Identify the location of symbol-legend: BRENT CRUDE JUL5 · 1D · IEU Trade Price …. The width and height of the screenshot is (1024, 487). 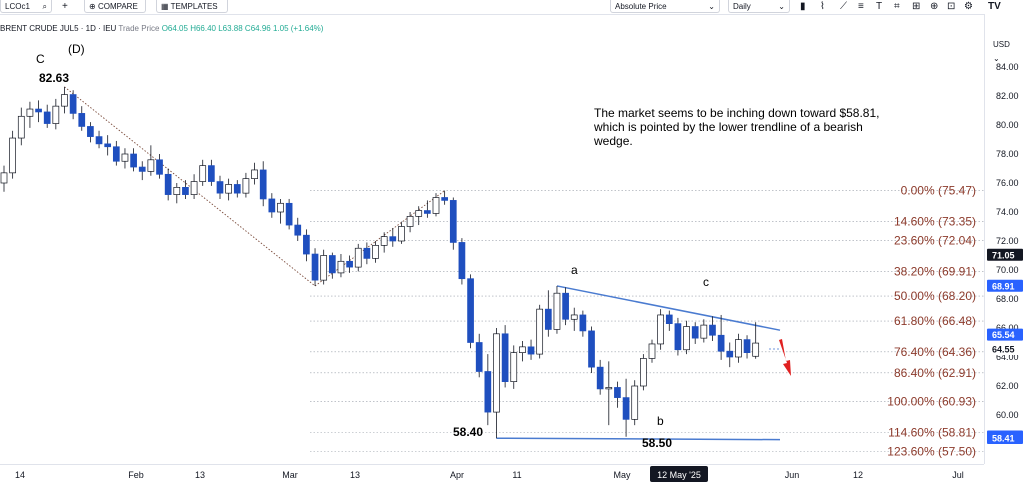
(161, 28).